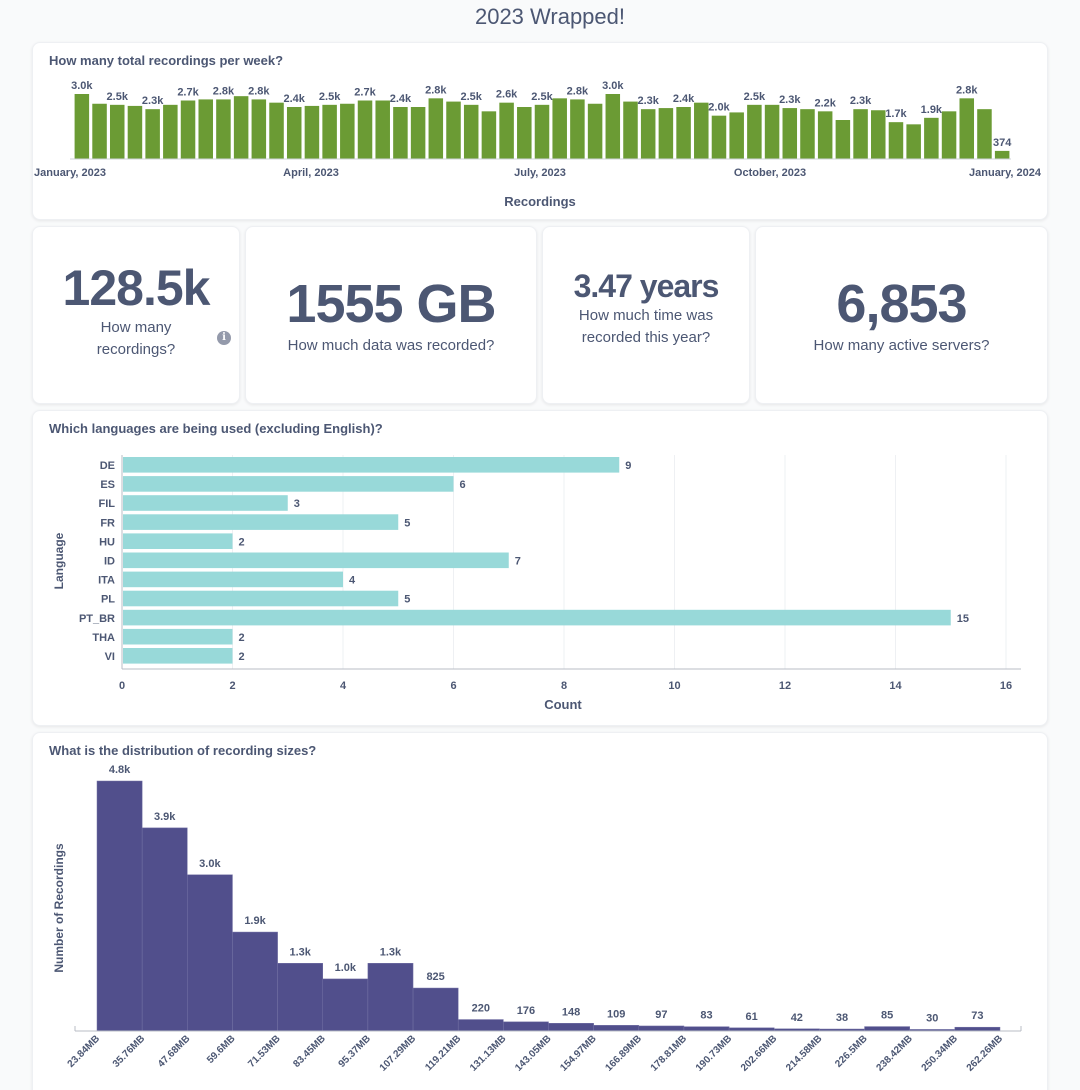  Describe the element at coordinates (932, 1018) in the screenshot. I see `bar-data-label: 30` at that location.